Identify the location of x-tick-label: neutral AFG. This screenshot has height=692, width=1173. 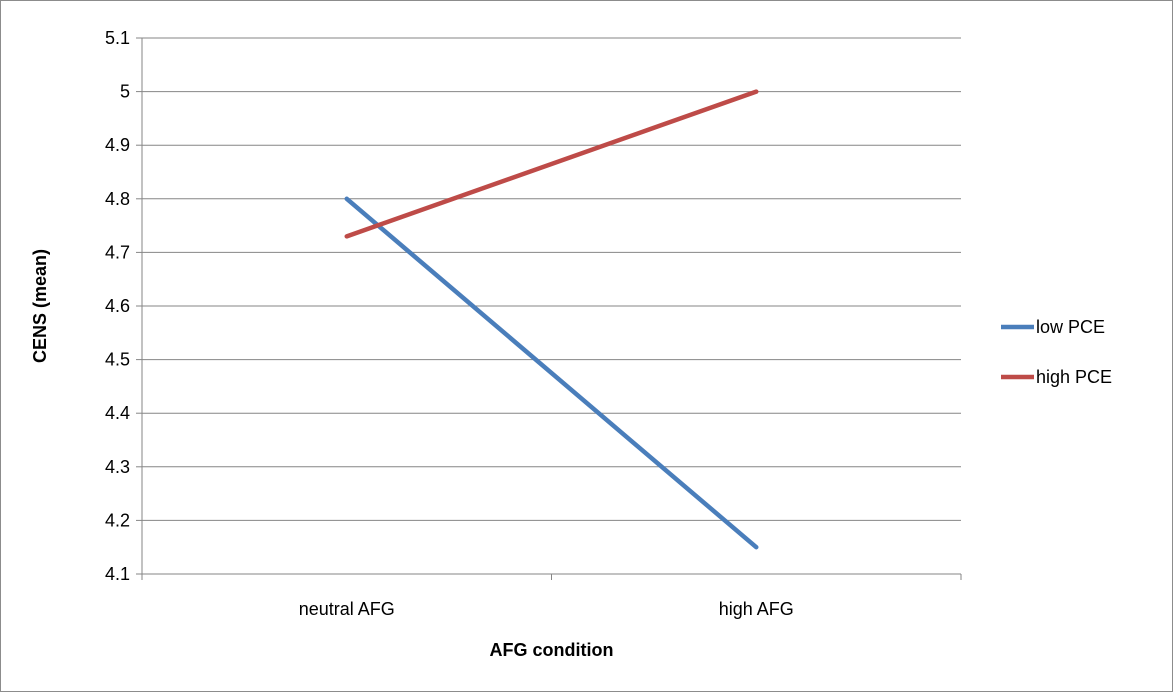
(347, 609).